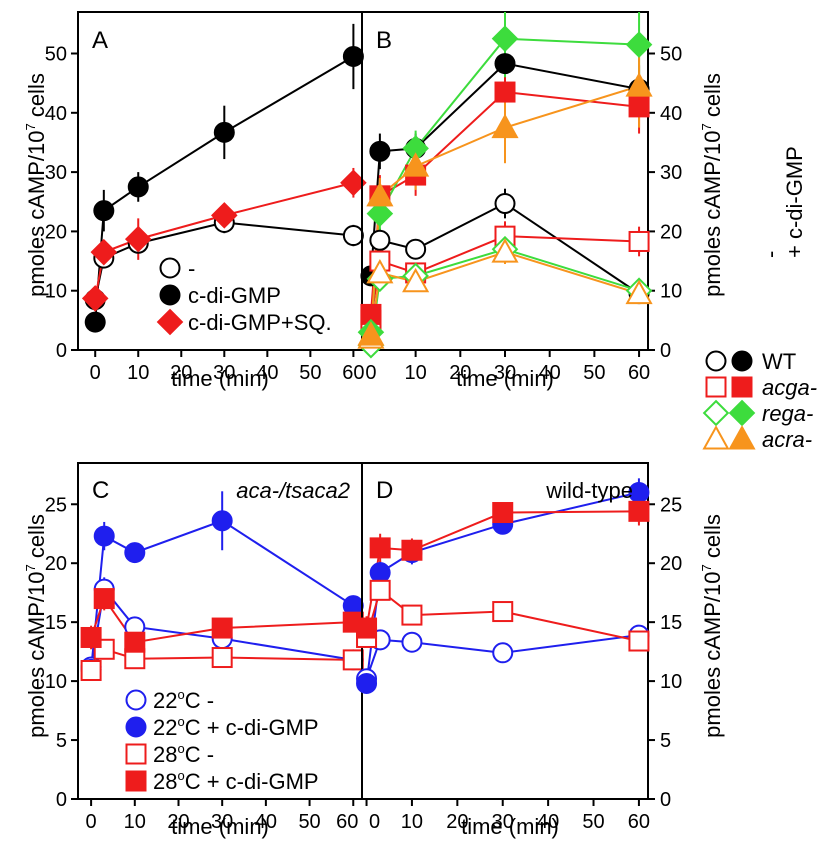 This screenshot has width=835, height=845. Describe the element at coordinates (794, 202) in the screenshot. I see `shared-legend-header-plus: + c-di-GMP` at that location.